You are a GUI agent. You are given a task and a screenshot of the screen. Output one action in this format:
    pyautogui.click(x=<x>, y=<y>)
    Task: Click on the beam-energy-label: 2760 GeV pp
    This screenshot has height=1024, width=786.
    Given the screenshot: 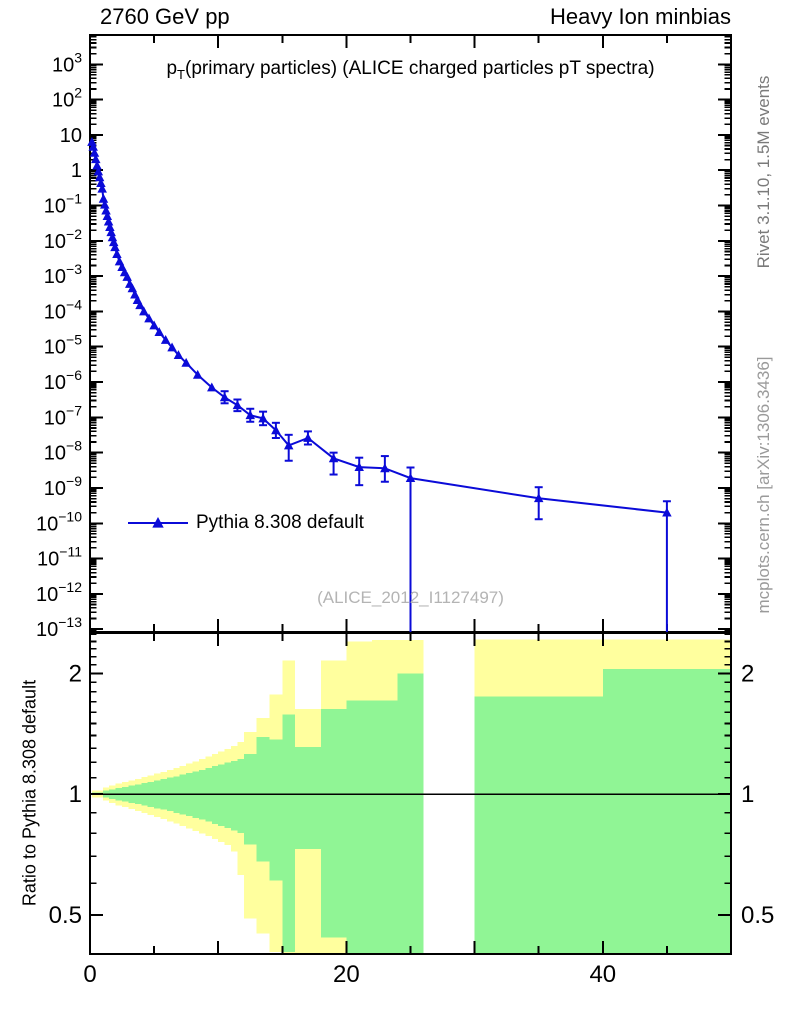 What is the action you would take?
    pyautogui.click(x=165, y=16)
    